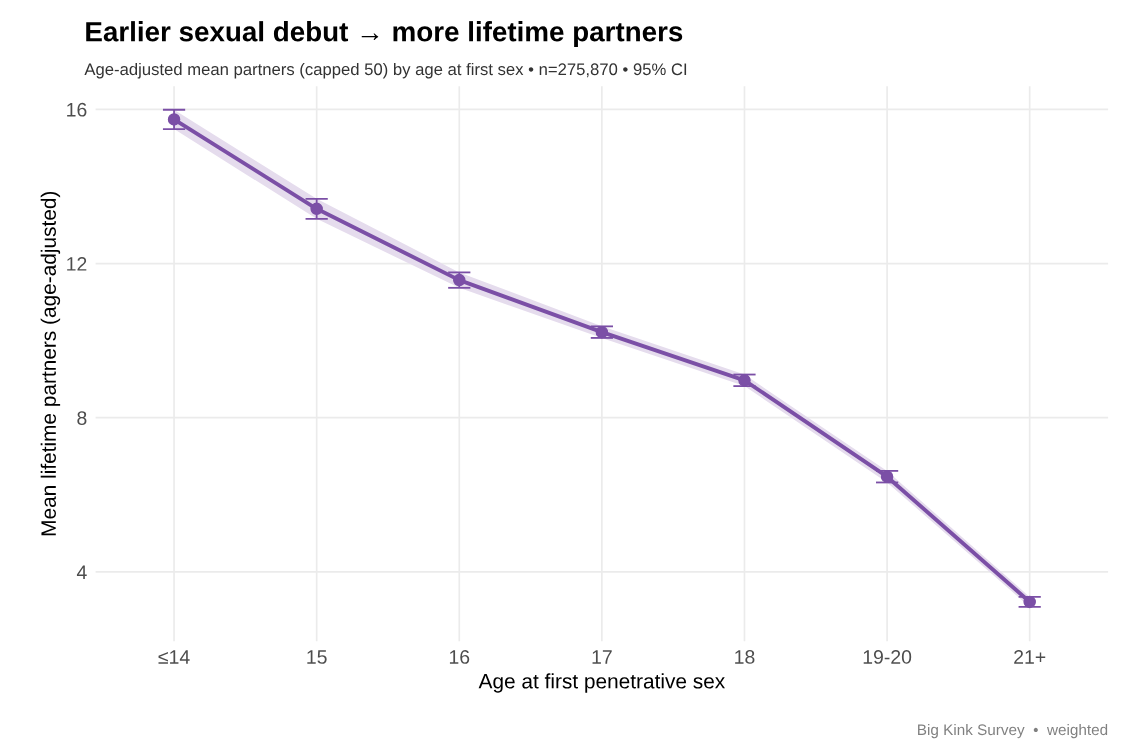 The height and width of the screenshot is (750, 1125). What do you see at coordinates (50, 363) in the screenshot?
I see `y-axis-title: Mean lifetime partners (age-adjusted)` at bounding box center [50, 363].